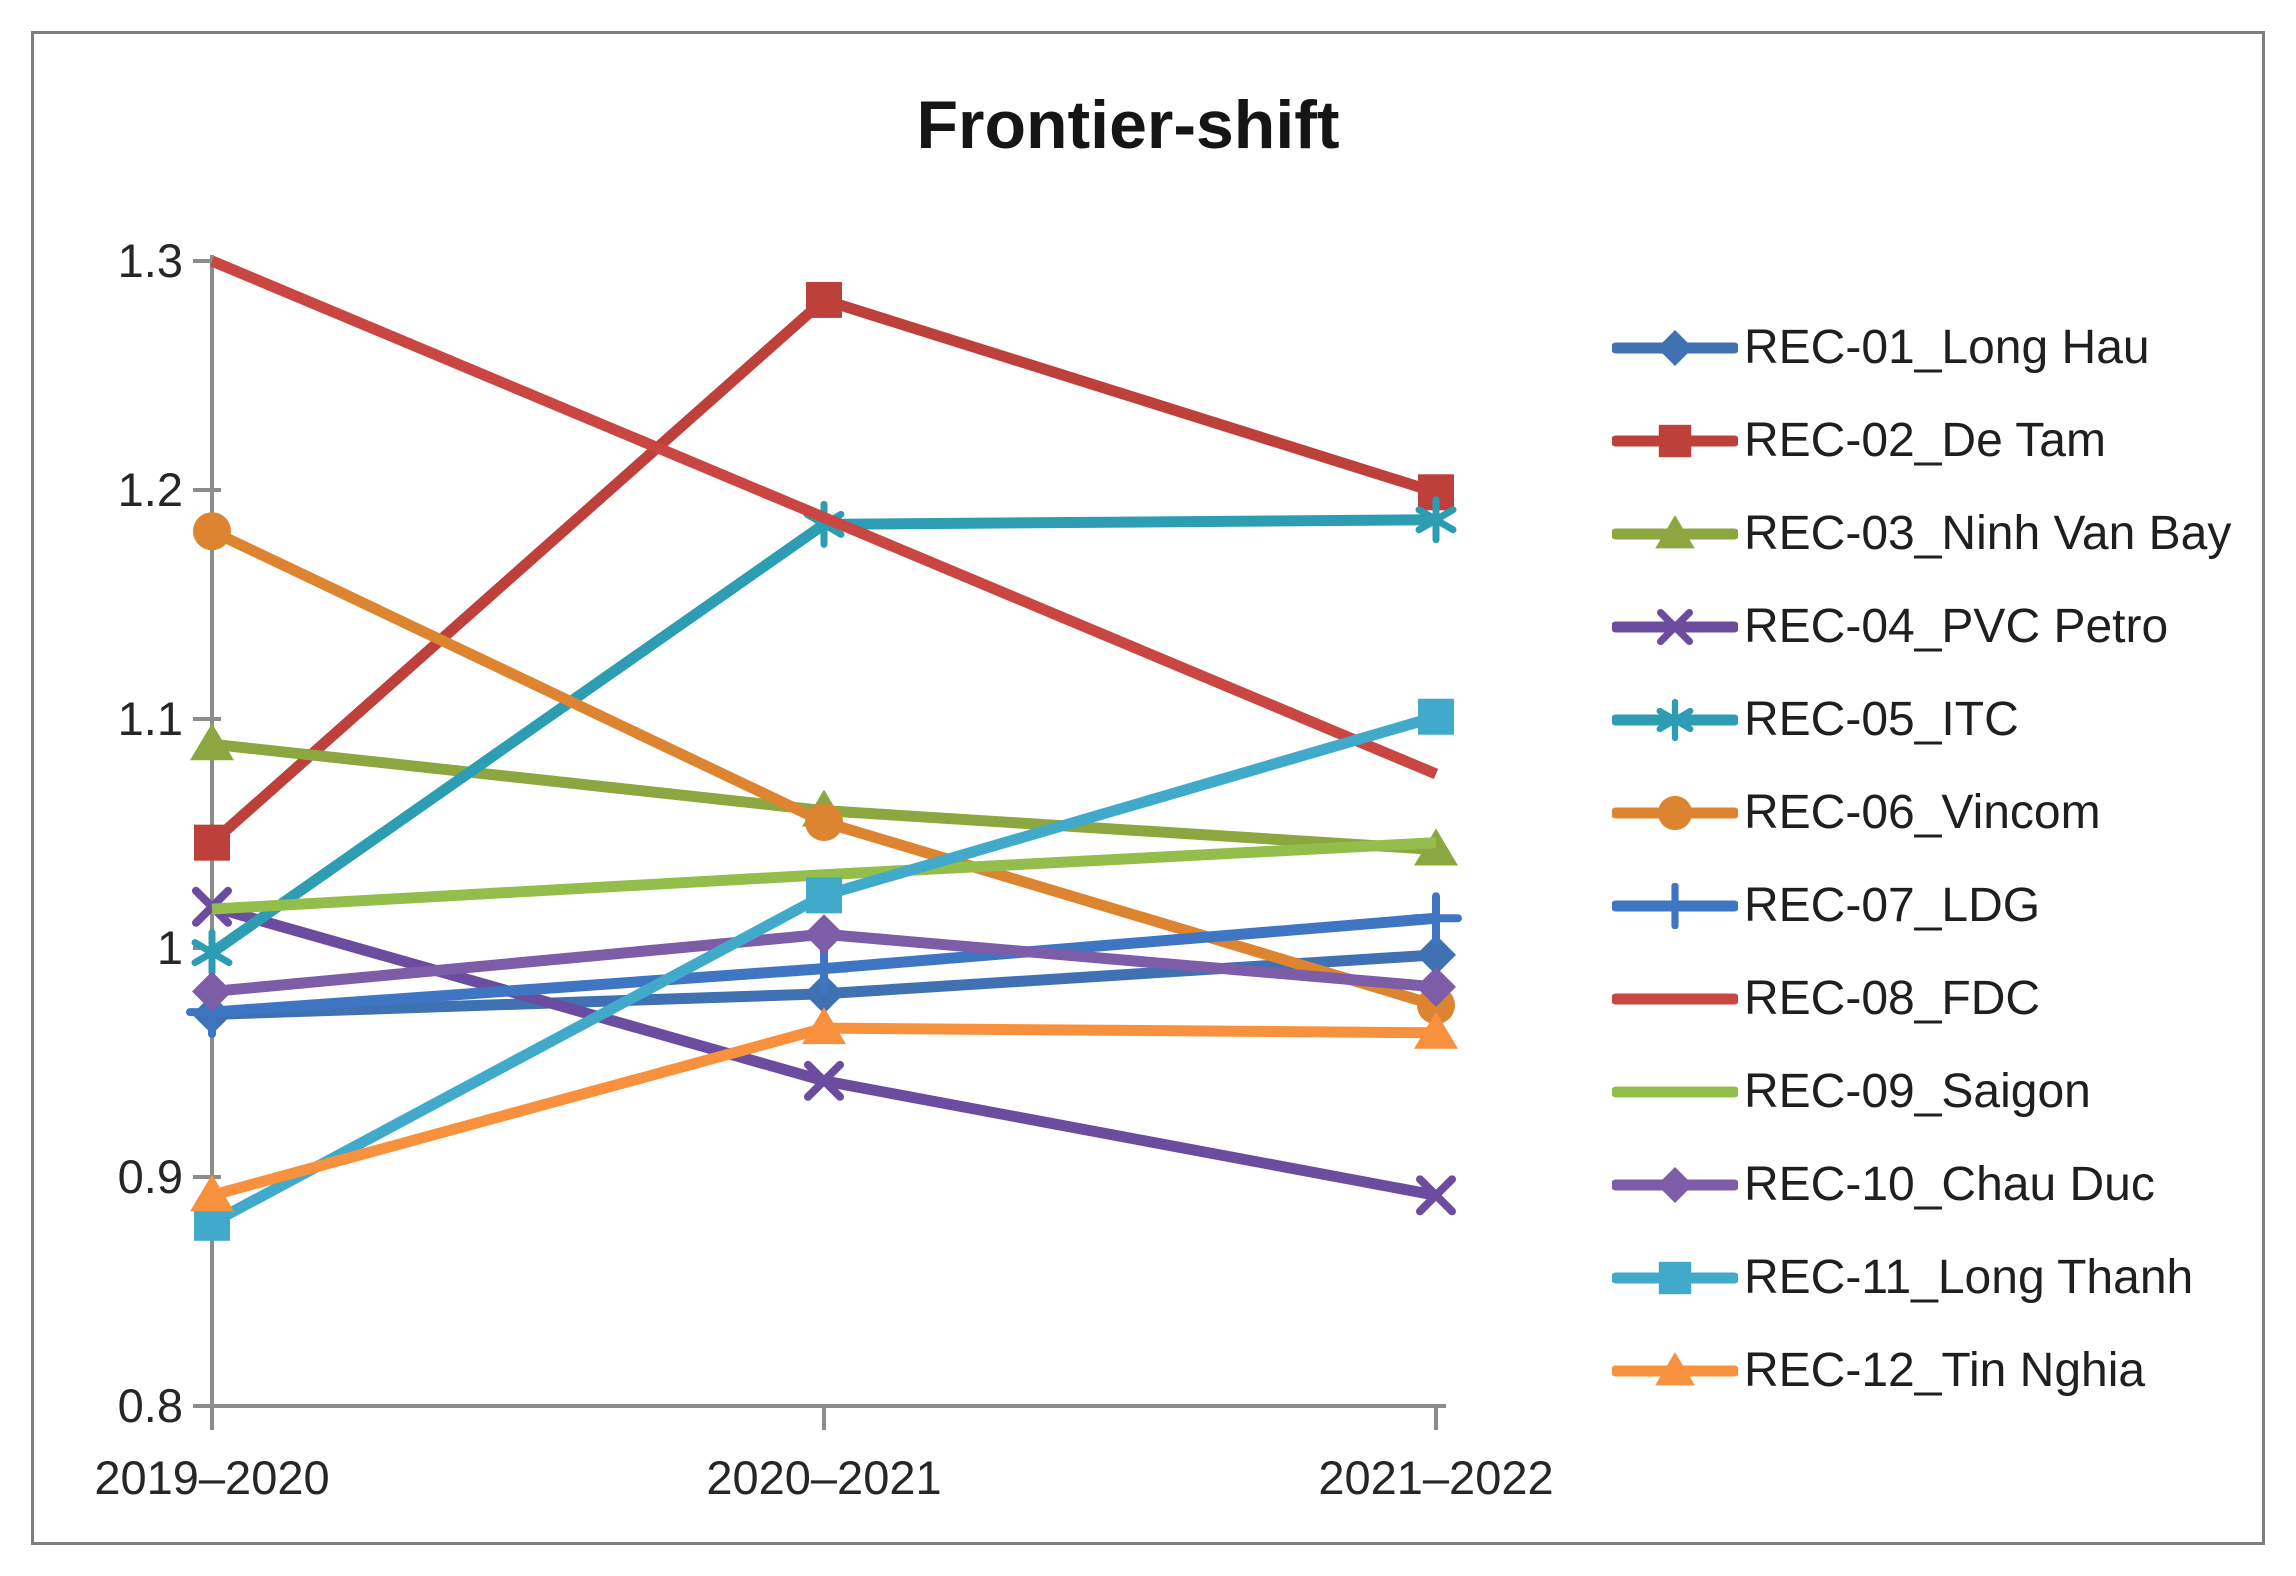  What do you see at coordinates (1925, 440) in the screenshot?
I see `legend-label: REC-02_De Tam` at bounding box center [1925, 440].